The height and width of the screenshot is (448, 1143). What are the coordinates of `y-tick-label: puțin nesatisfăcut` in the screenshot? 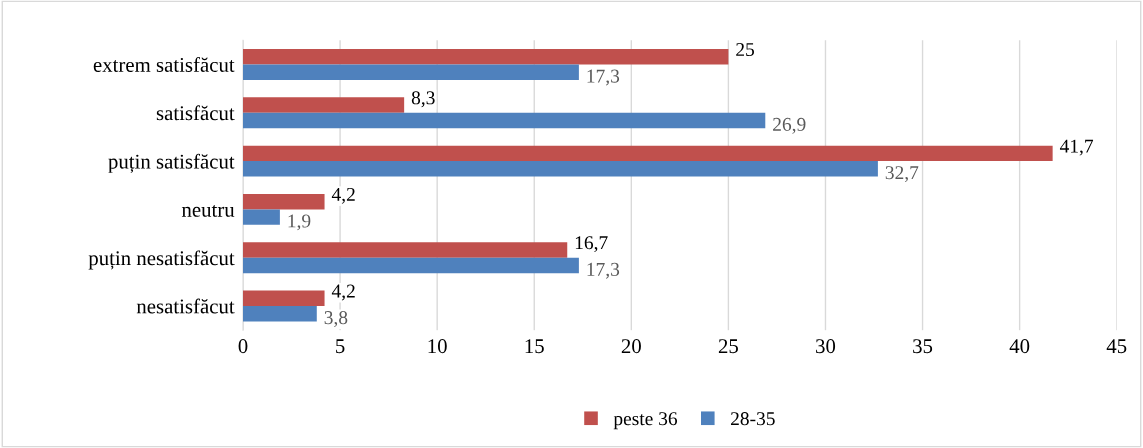 It's located at (161, 260).